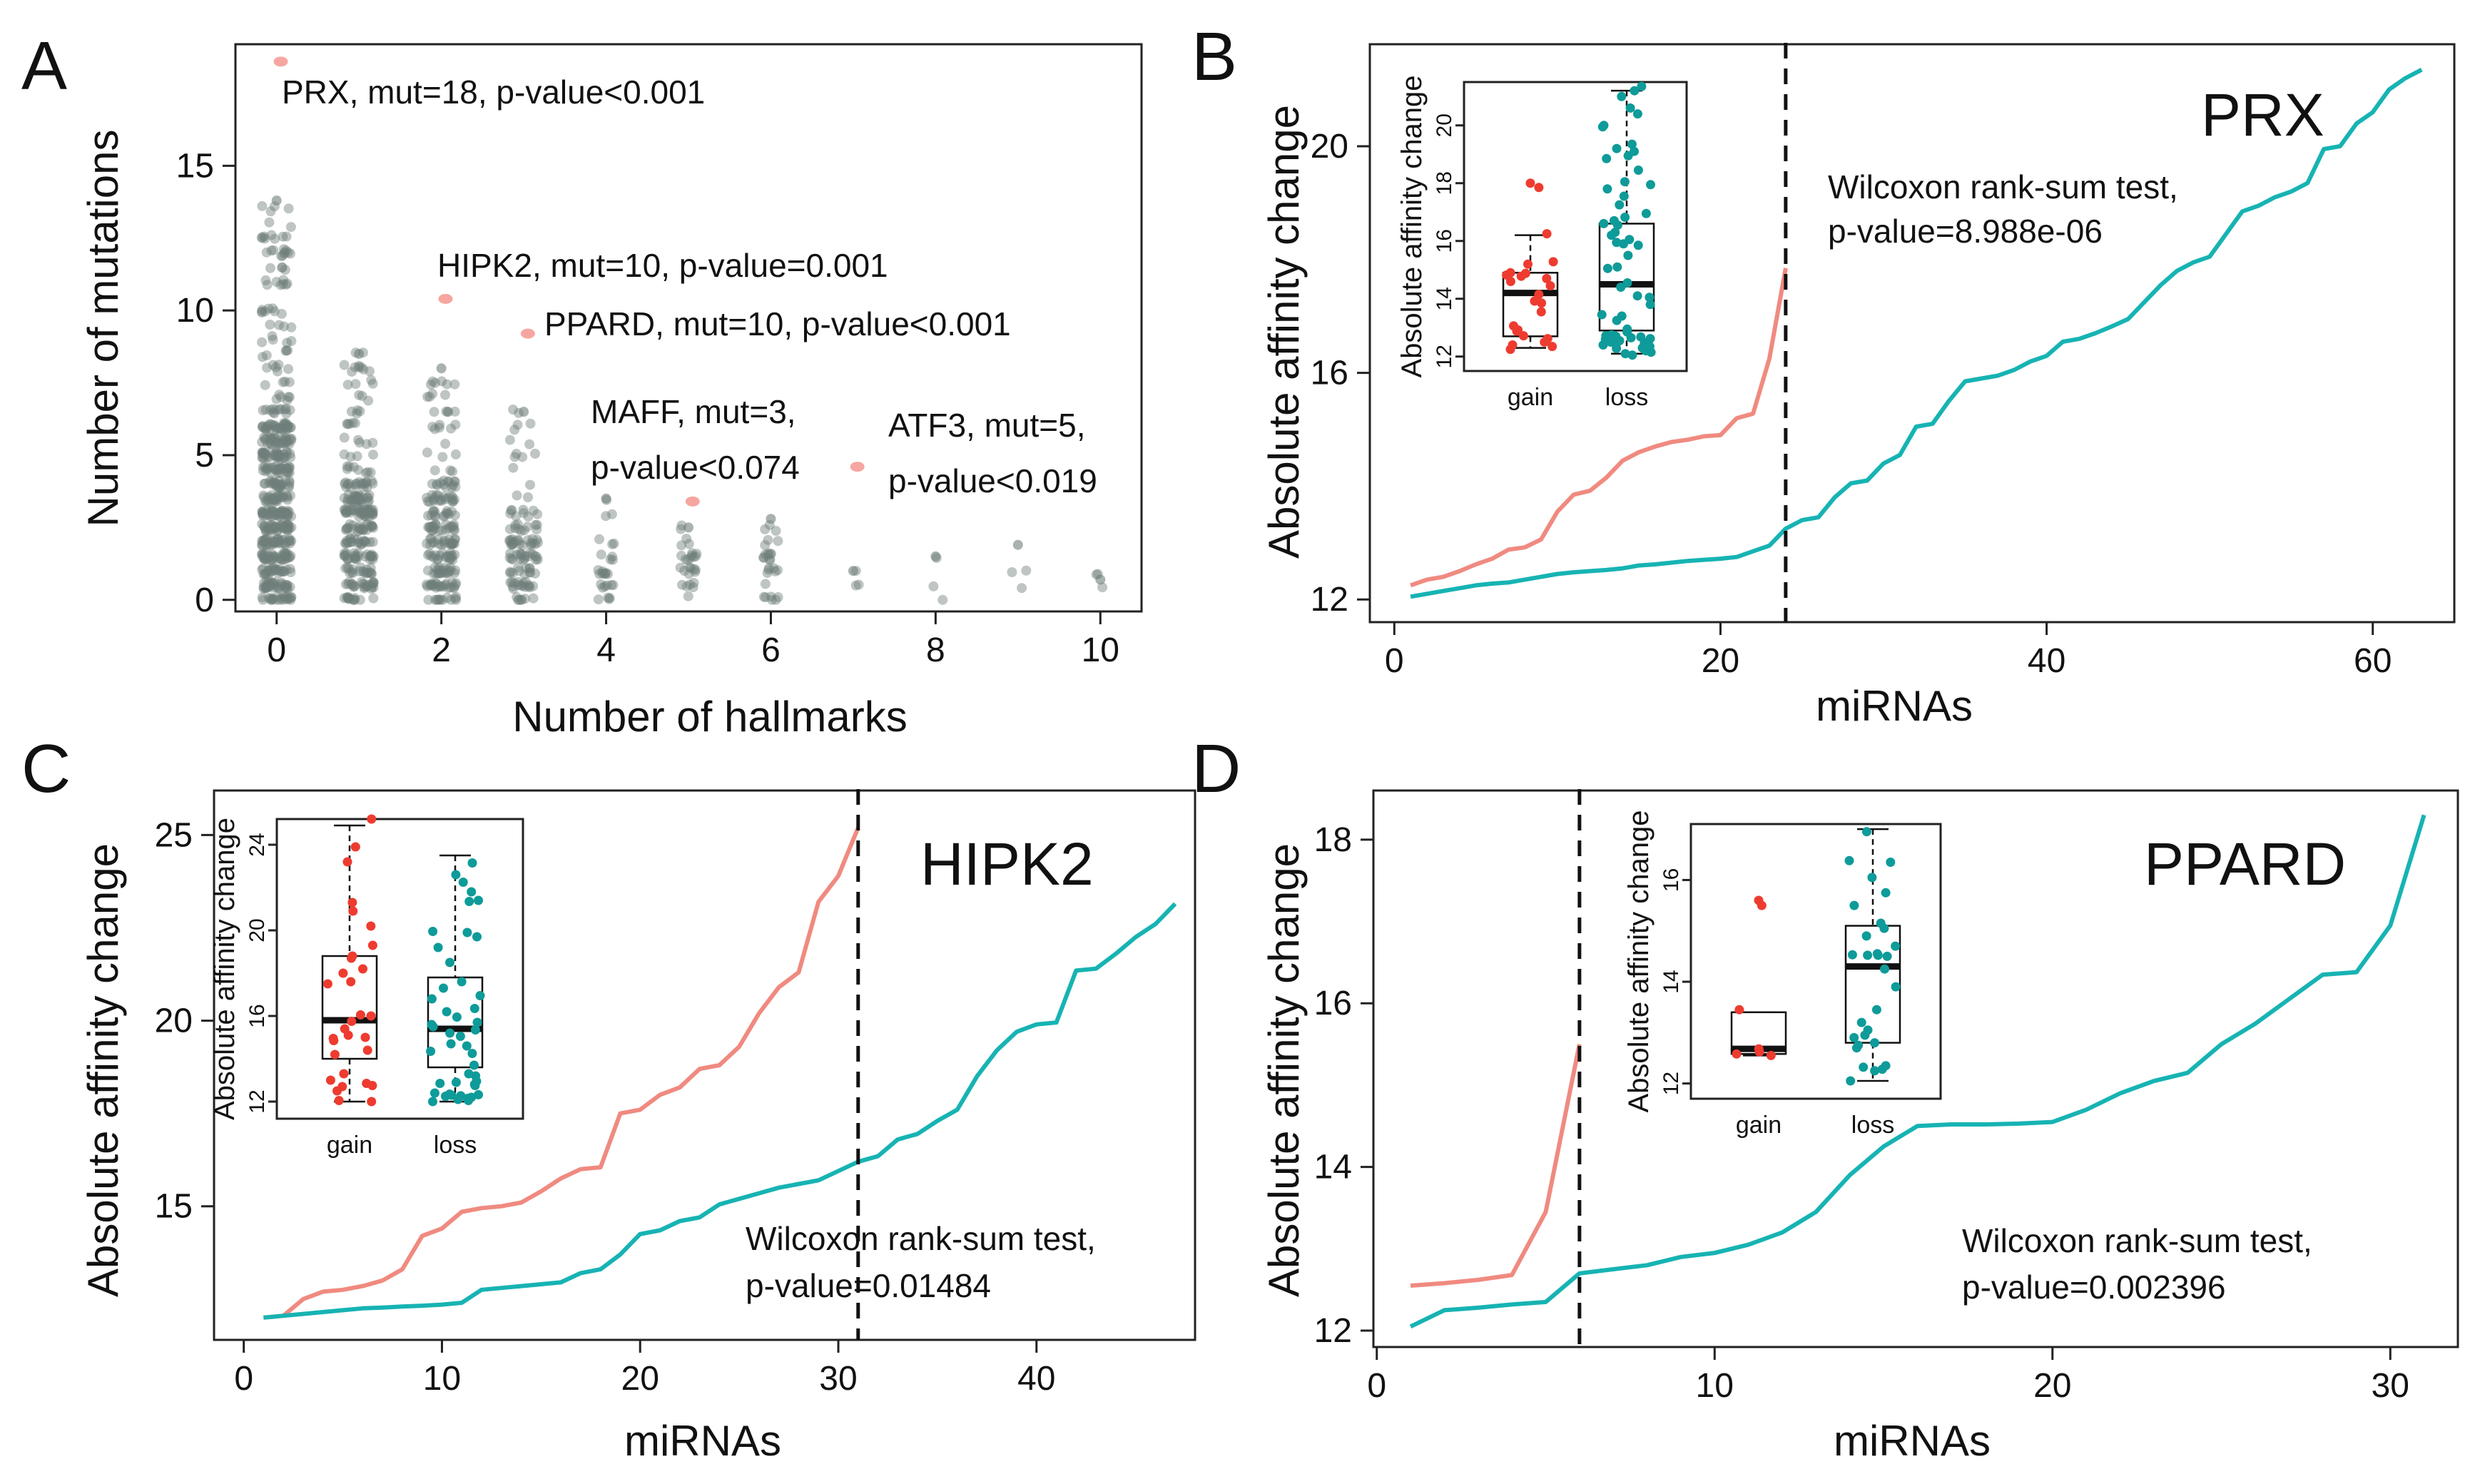 This screenshot has height=1484, width=2470. I want to click on x-tick-label: 20, so click(640, 1379).